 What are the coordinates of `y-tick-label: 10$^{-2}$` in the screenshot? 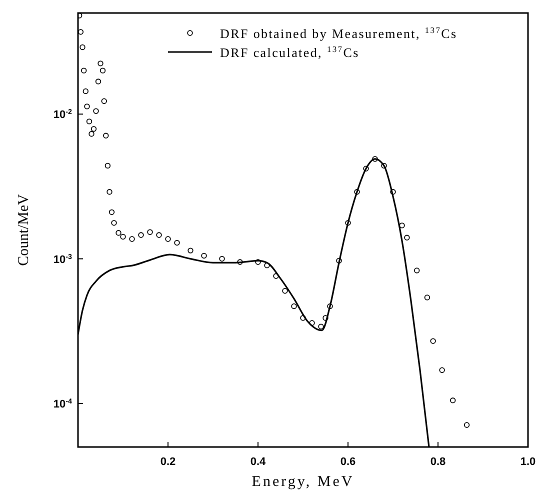 It's located at (62, 115).